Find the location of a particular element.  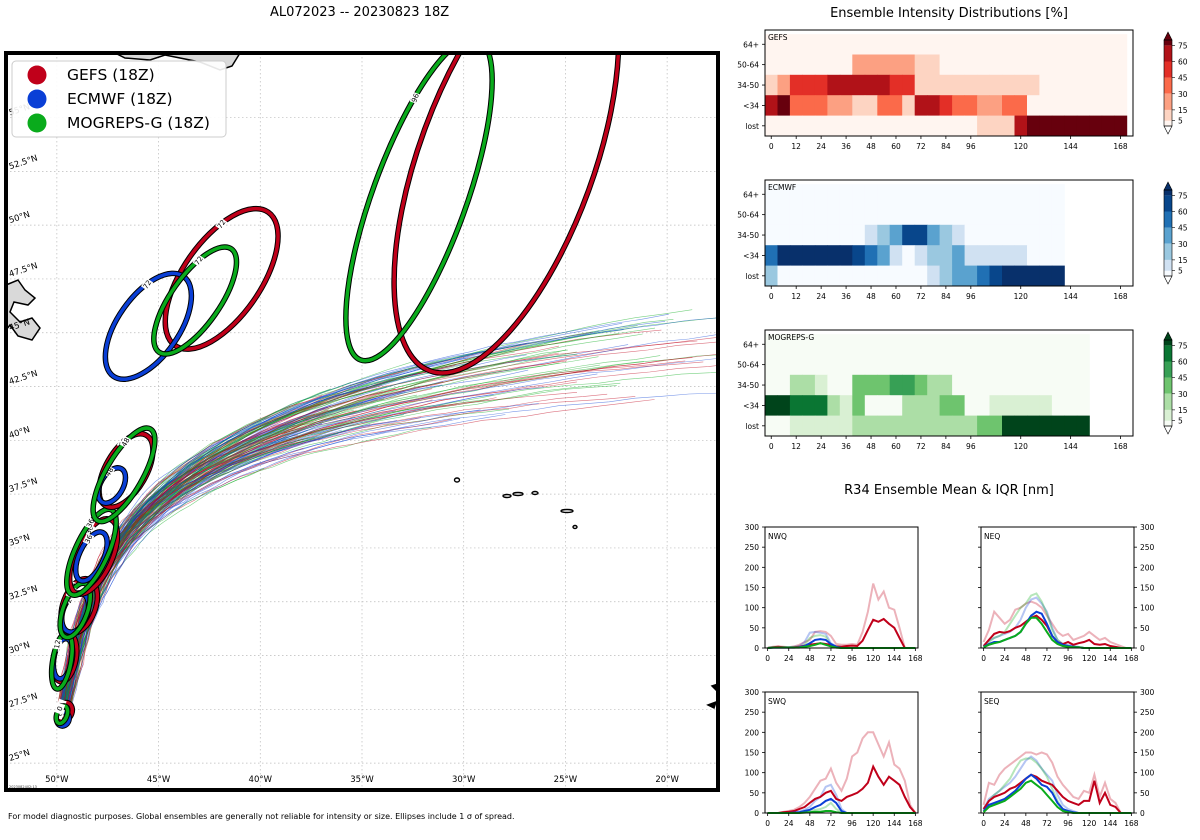

r34-y-tick-label: 50 is located at coordinates (1145, 793).